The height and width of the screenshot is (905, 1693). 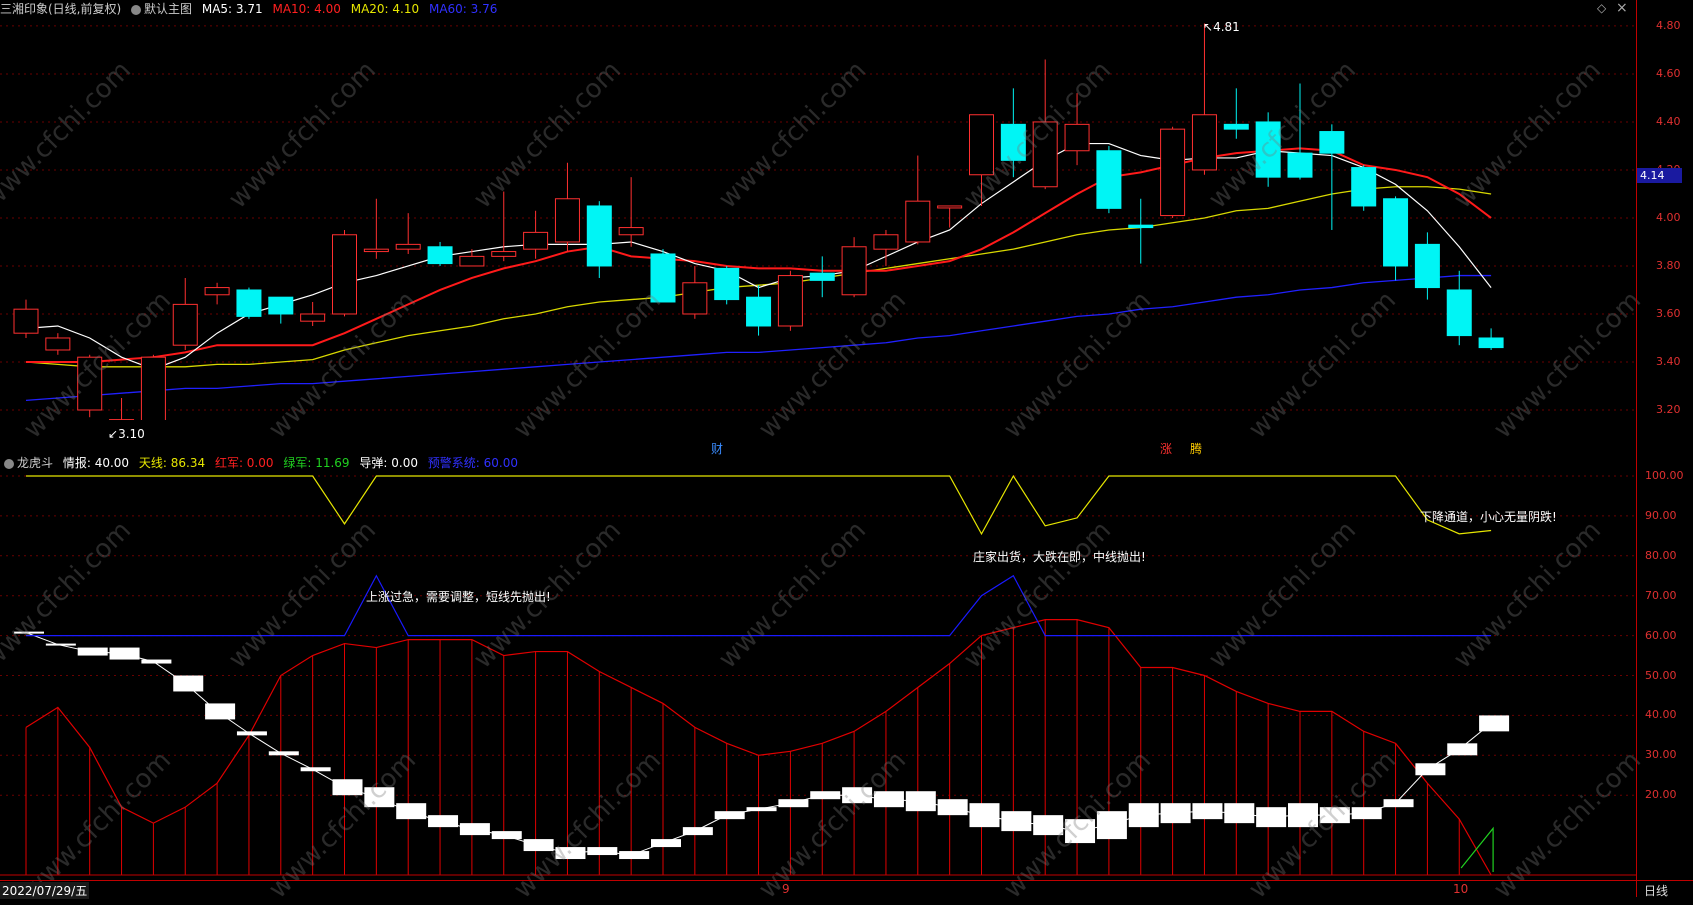 What do you see at coordinates (1664, 475) in the screenshot?
I see `y-tick-label: 100.00` at bounding box center [1664, 475].